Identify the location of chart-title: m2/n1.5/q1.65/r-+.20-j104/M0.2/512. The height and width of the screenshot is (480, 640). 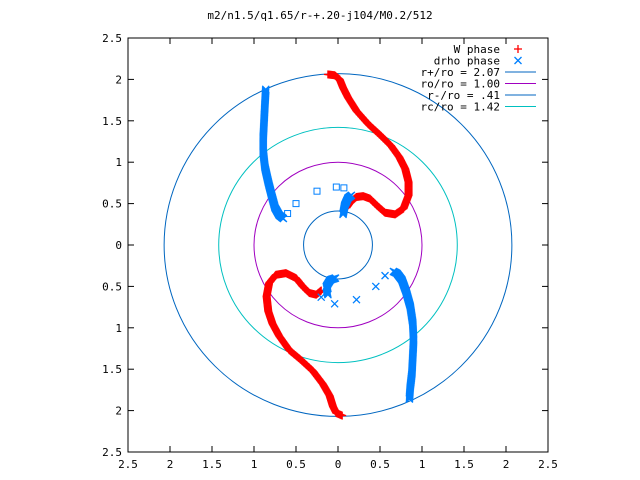
(320, 15).